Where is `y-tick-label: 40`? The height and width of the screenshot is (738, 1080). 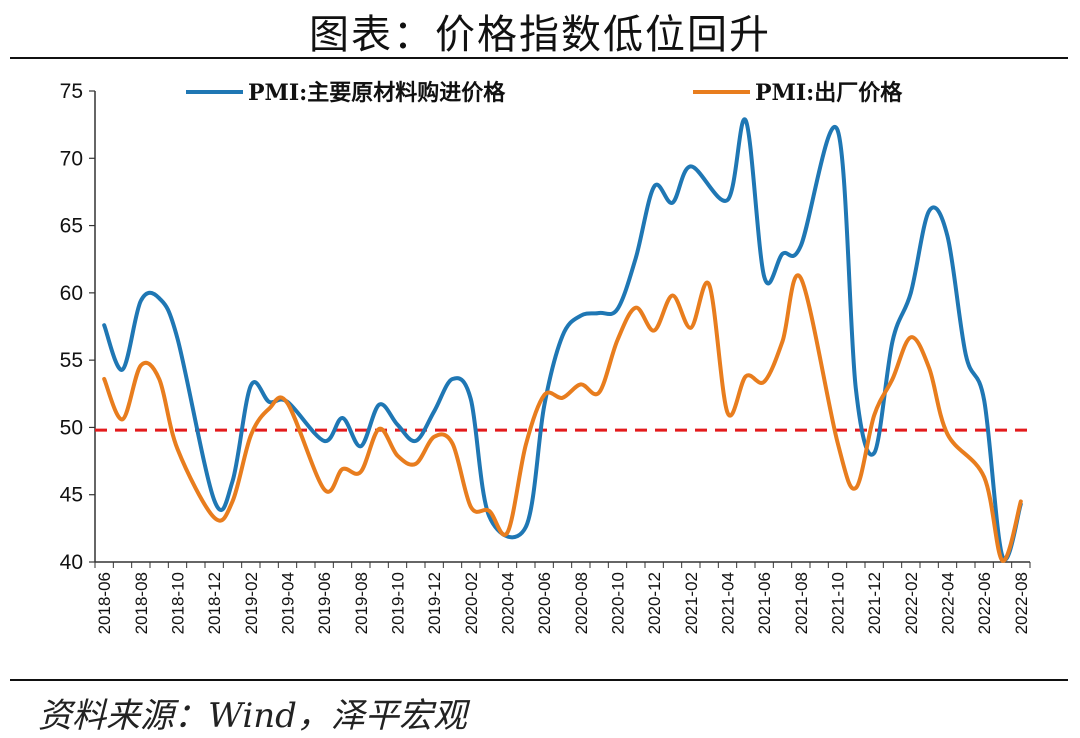 y-tick-label: 40 is located at coordinates (71, 562).